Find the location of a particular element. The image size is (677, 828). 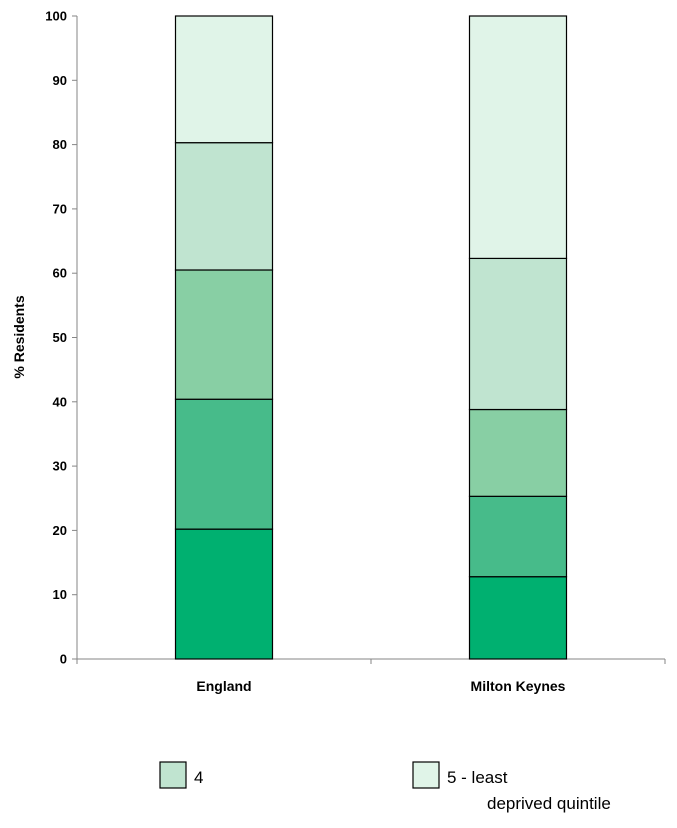

y-tick-label: 50 is located at coordinates (60, 337).